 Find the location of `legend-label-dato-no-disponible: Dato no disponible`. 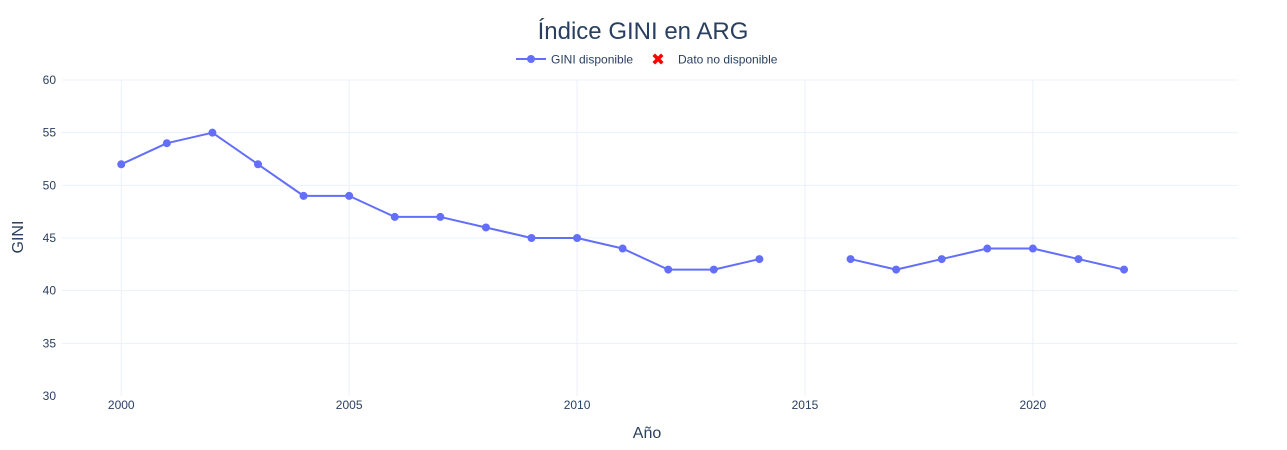

legend-label-dato-no-disponible: Dato no disponible is located at coordinates (728, 60).